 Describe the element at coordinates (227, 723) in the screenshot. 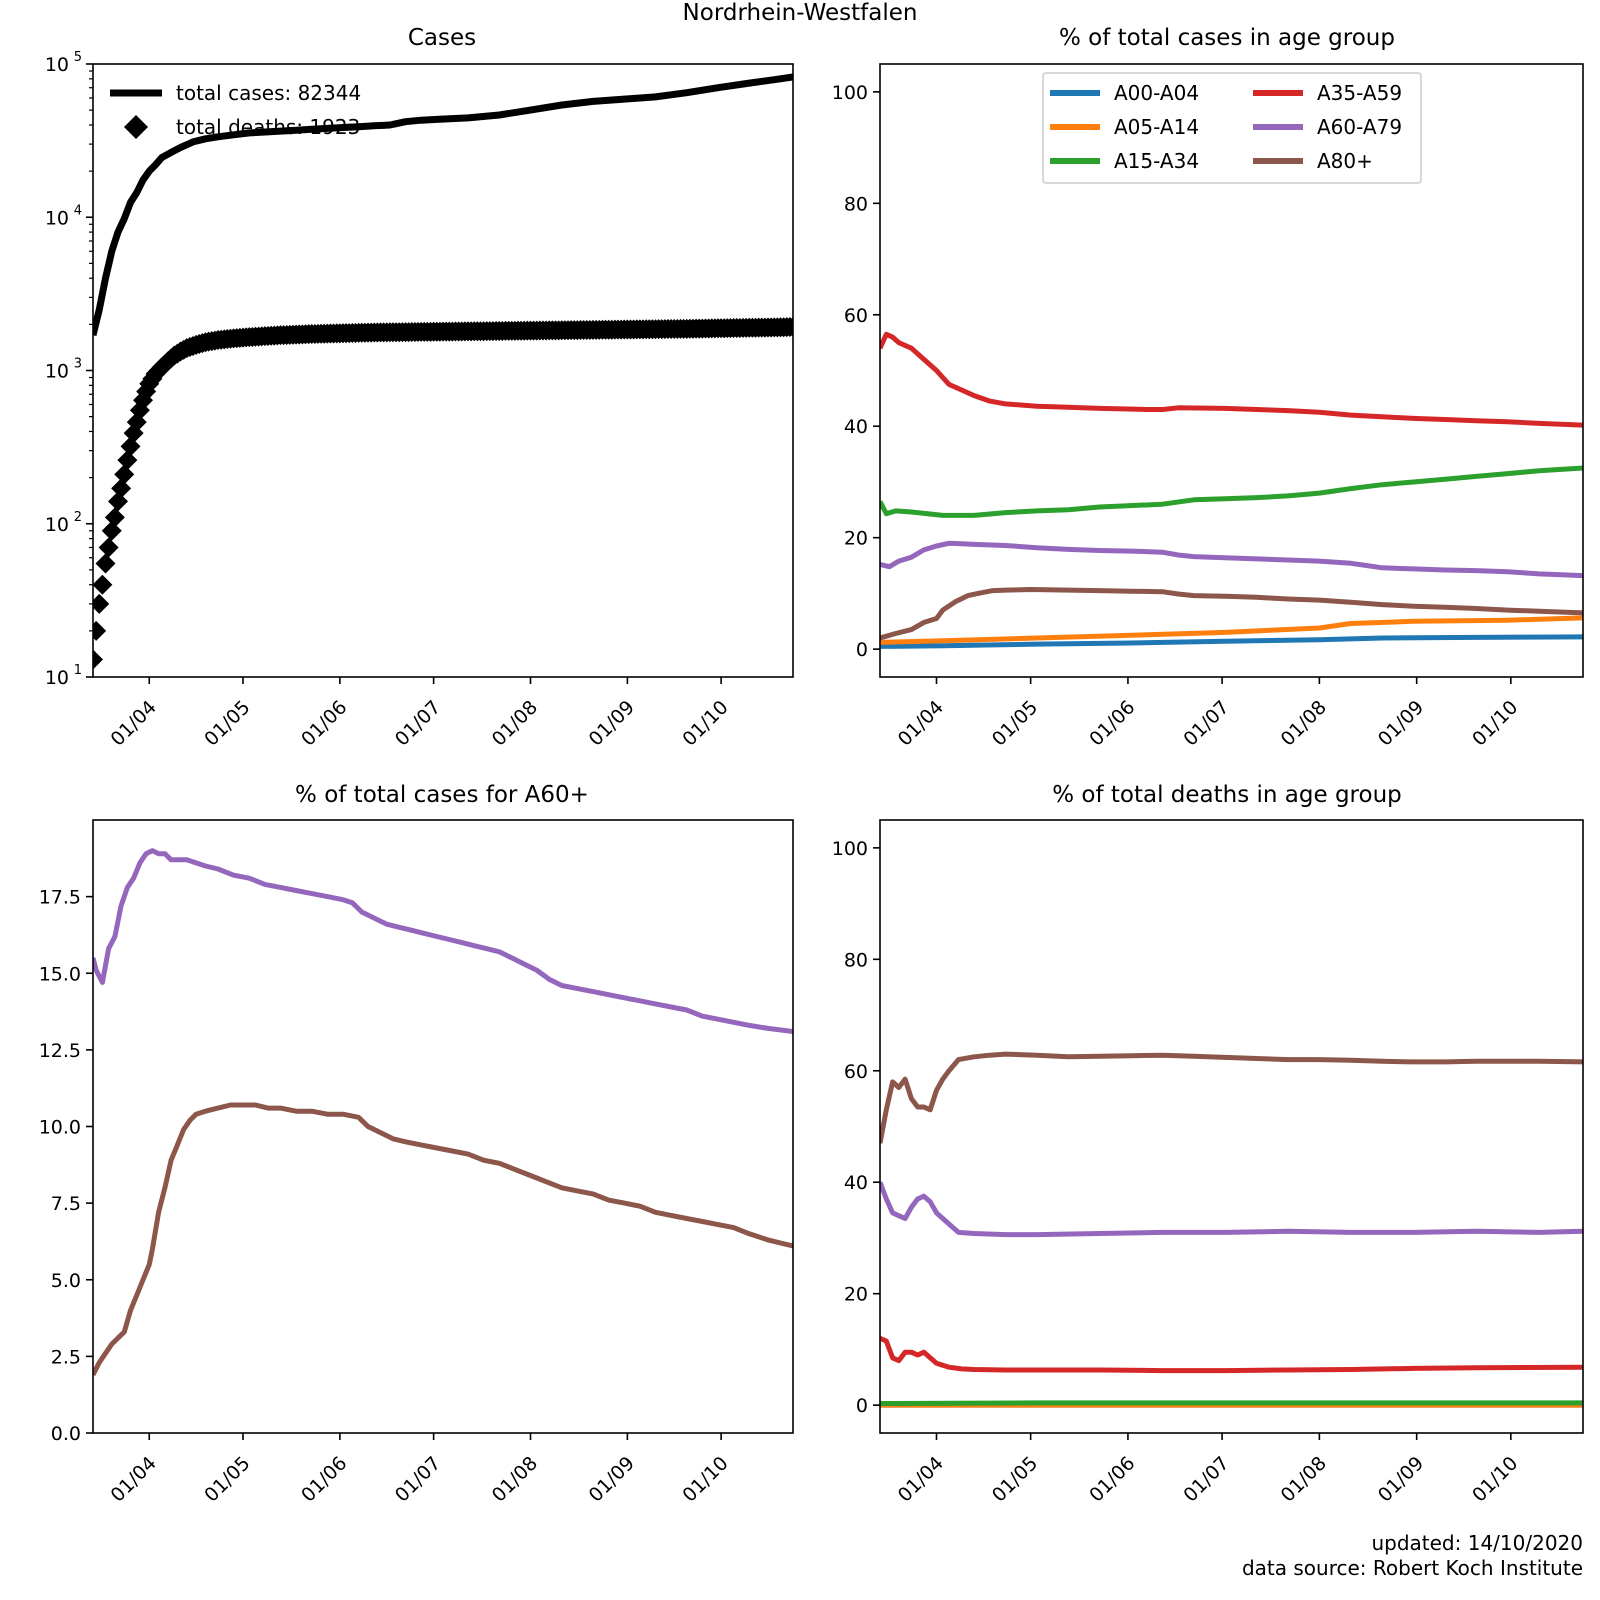

I see `cases-xtick-label: 01/05` at that location.